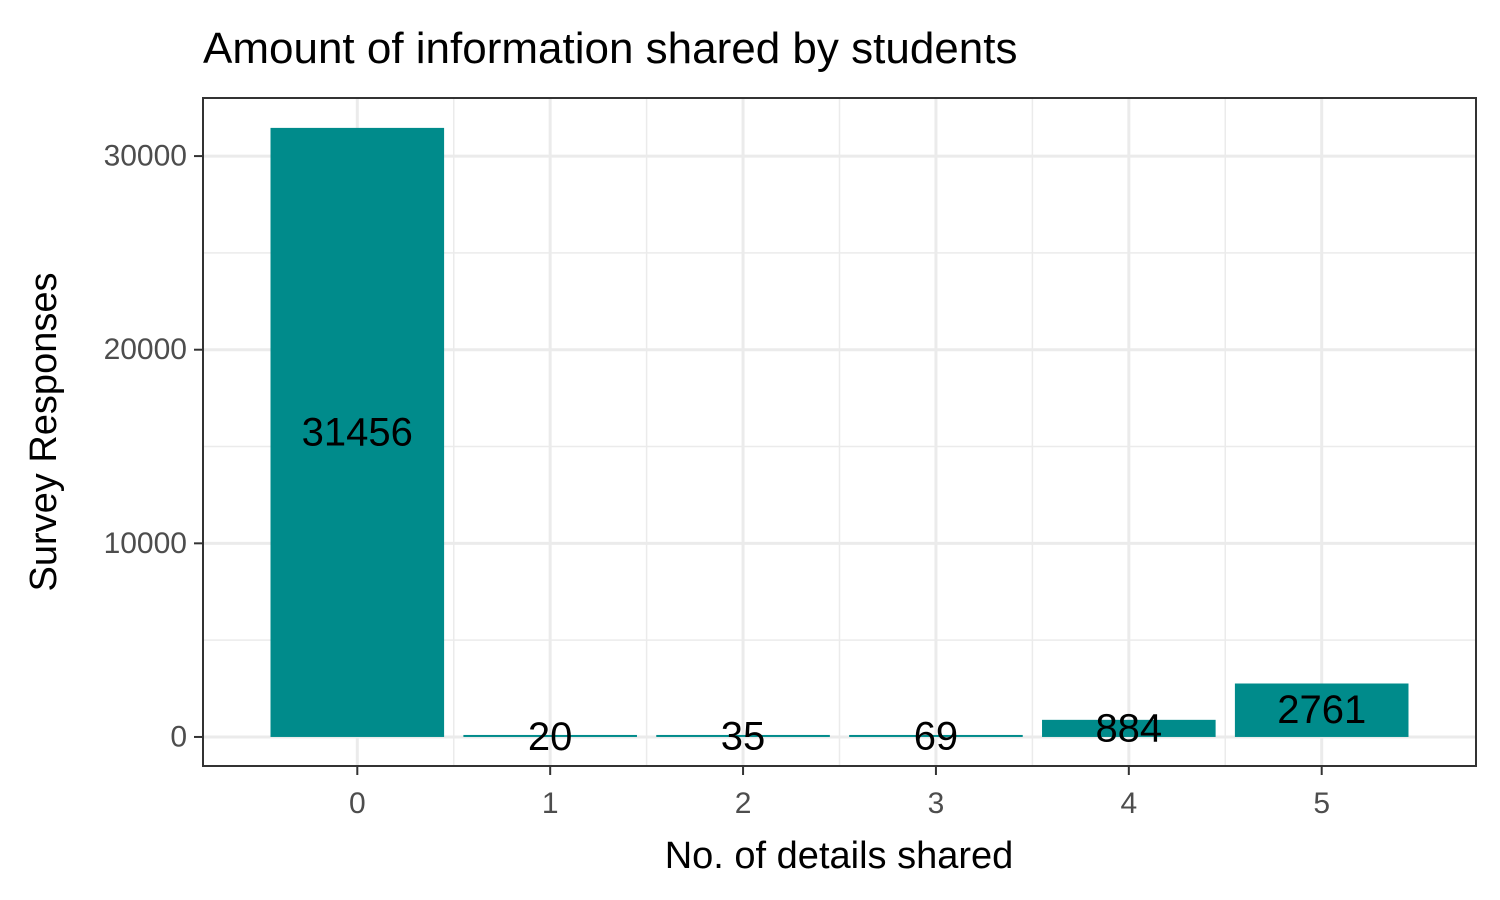 This screenshot has width=1500, height=900. What do you see at coordinates (1321, 803) in the screenshot?
I see `x-tick-label-5: 5` at bounding box center [1321, 803].